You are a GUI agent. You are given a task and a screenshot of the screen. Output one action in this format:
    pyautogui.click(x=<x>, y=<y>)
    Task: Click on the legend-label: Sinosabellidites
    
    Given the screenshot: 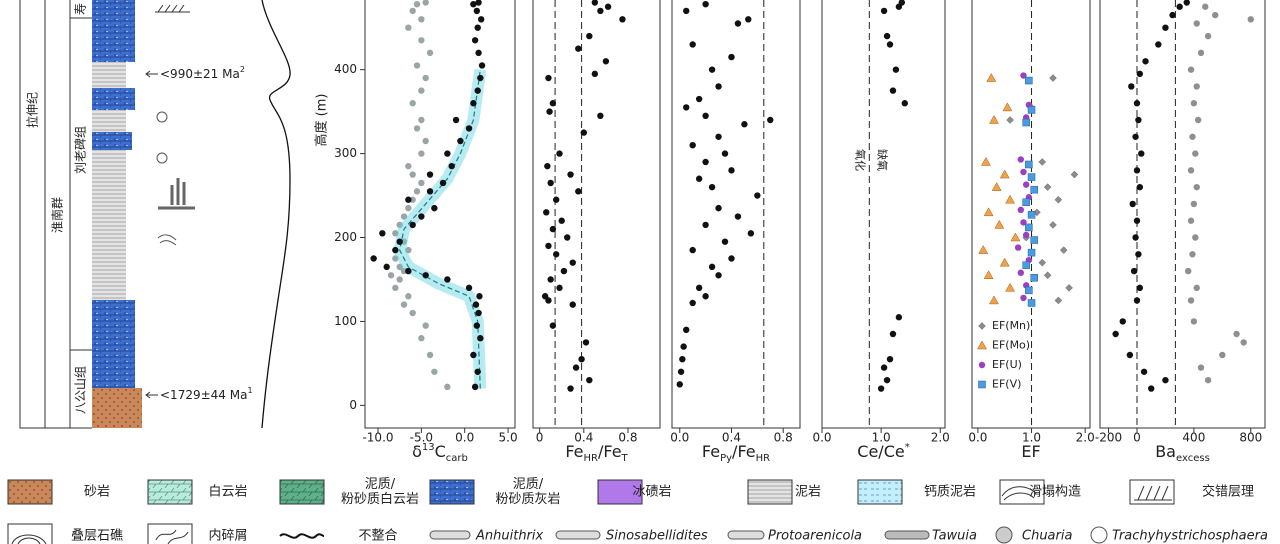 What is the action you would take?
    pyautogui.click(x=657, y=536)
    